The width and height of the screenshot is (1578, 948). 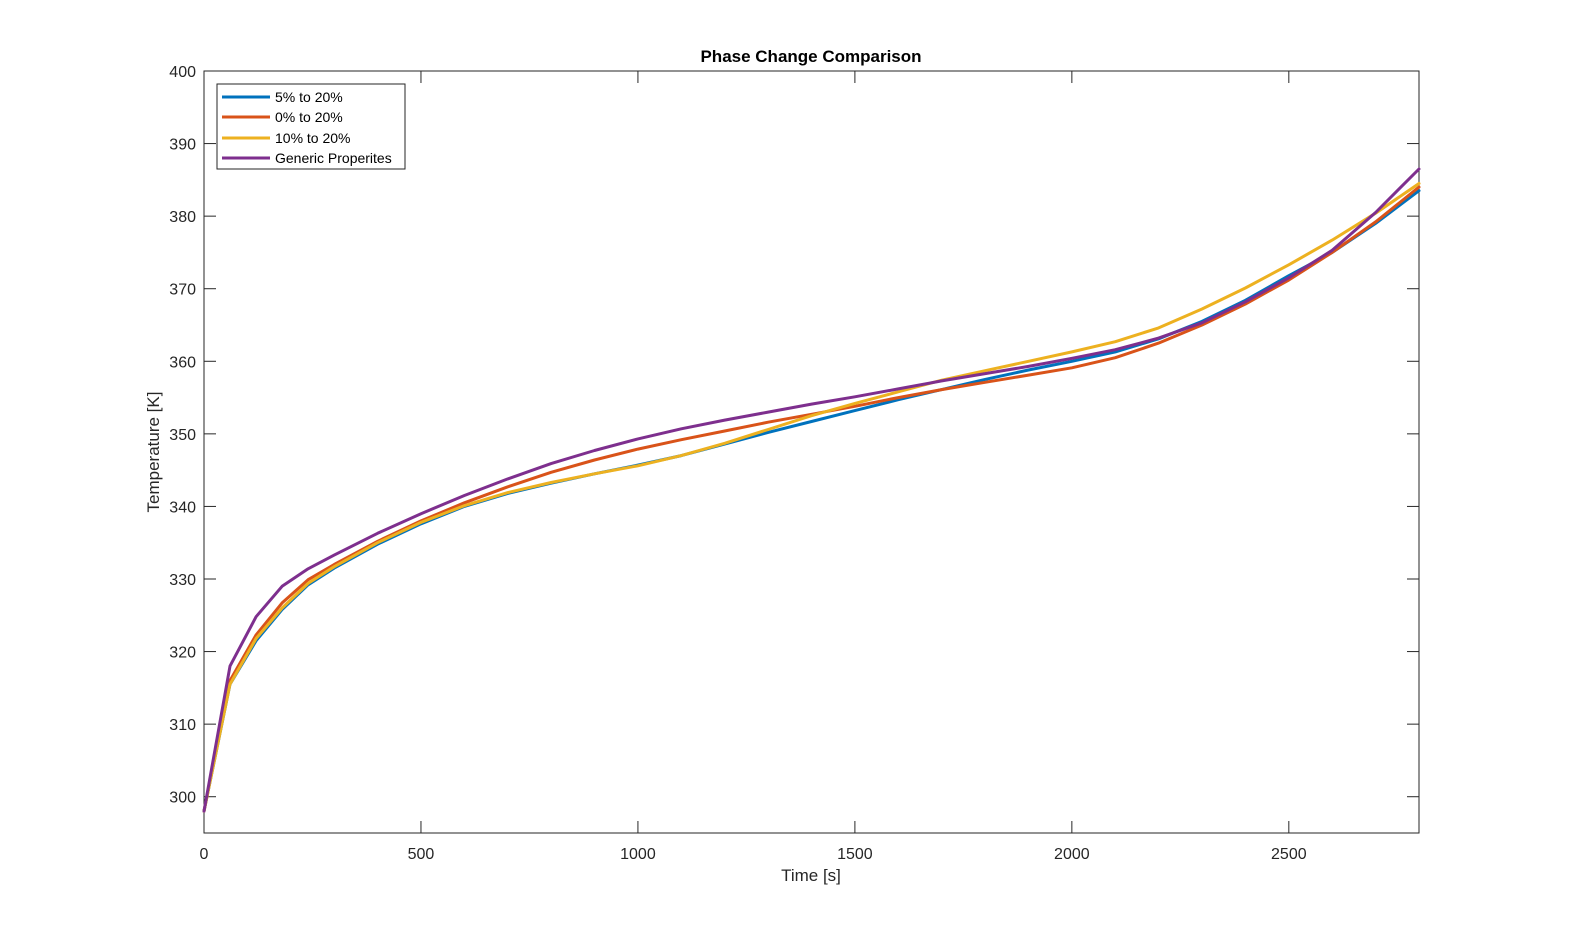 I want to click on x-tick-label: 1000, so click(x=638, y=854).